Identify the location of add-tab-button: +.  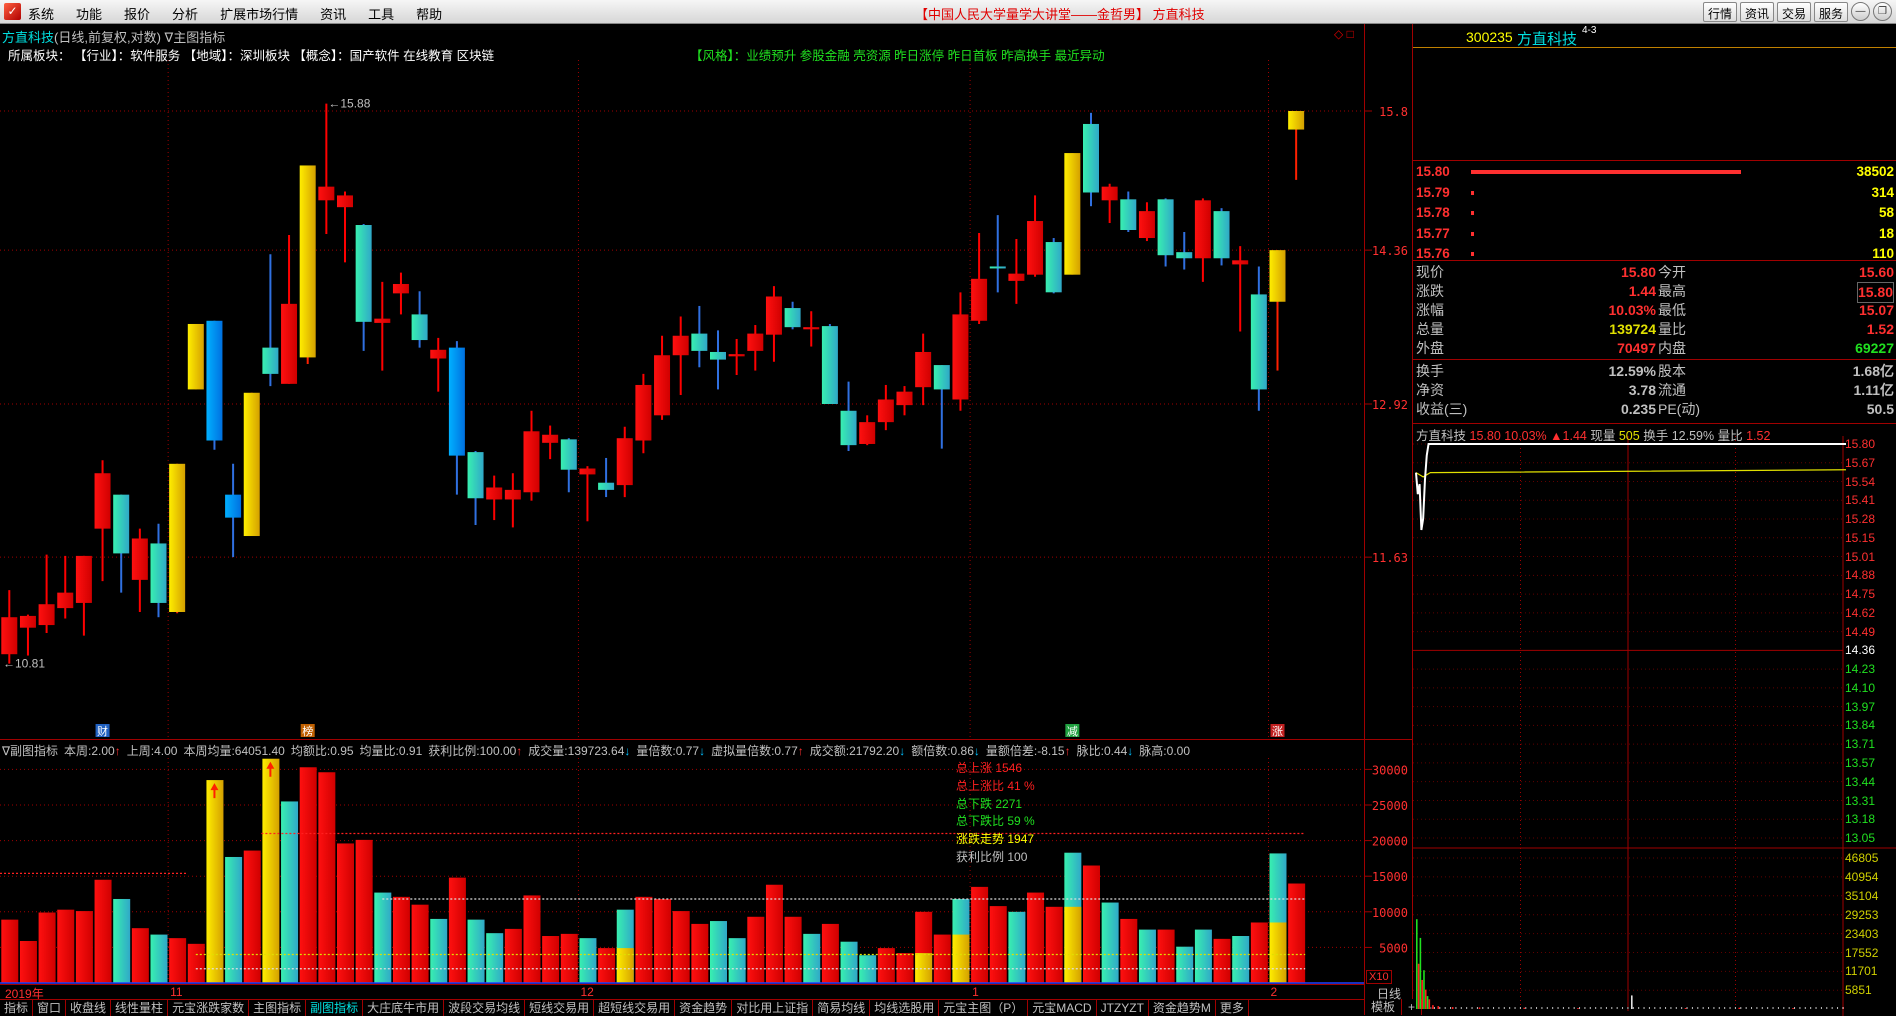
(1411, 1007).